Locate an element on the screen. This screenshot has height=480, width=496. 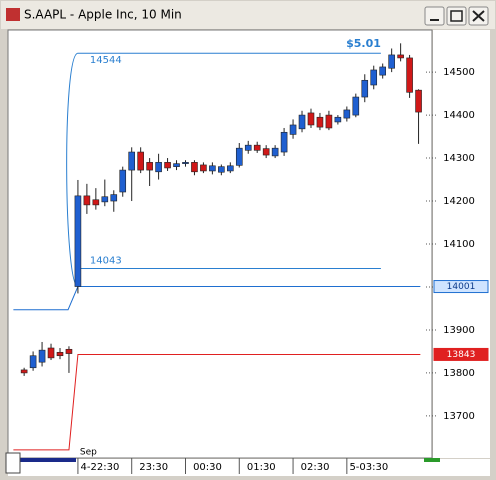
y-tick-label: 14100 is located at coordinates (459, 244).